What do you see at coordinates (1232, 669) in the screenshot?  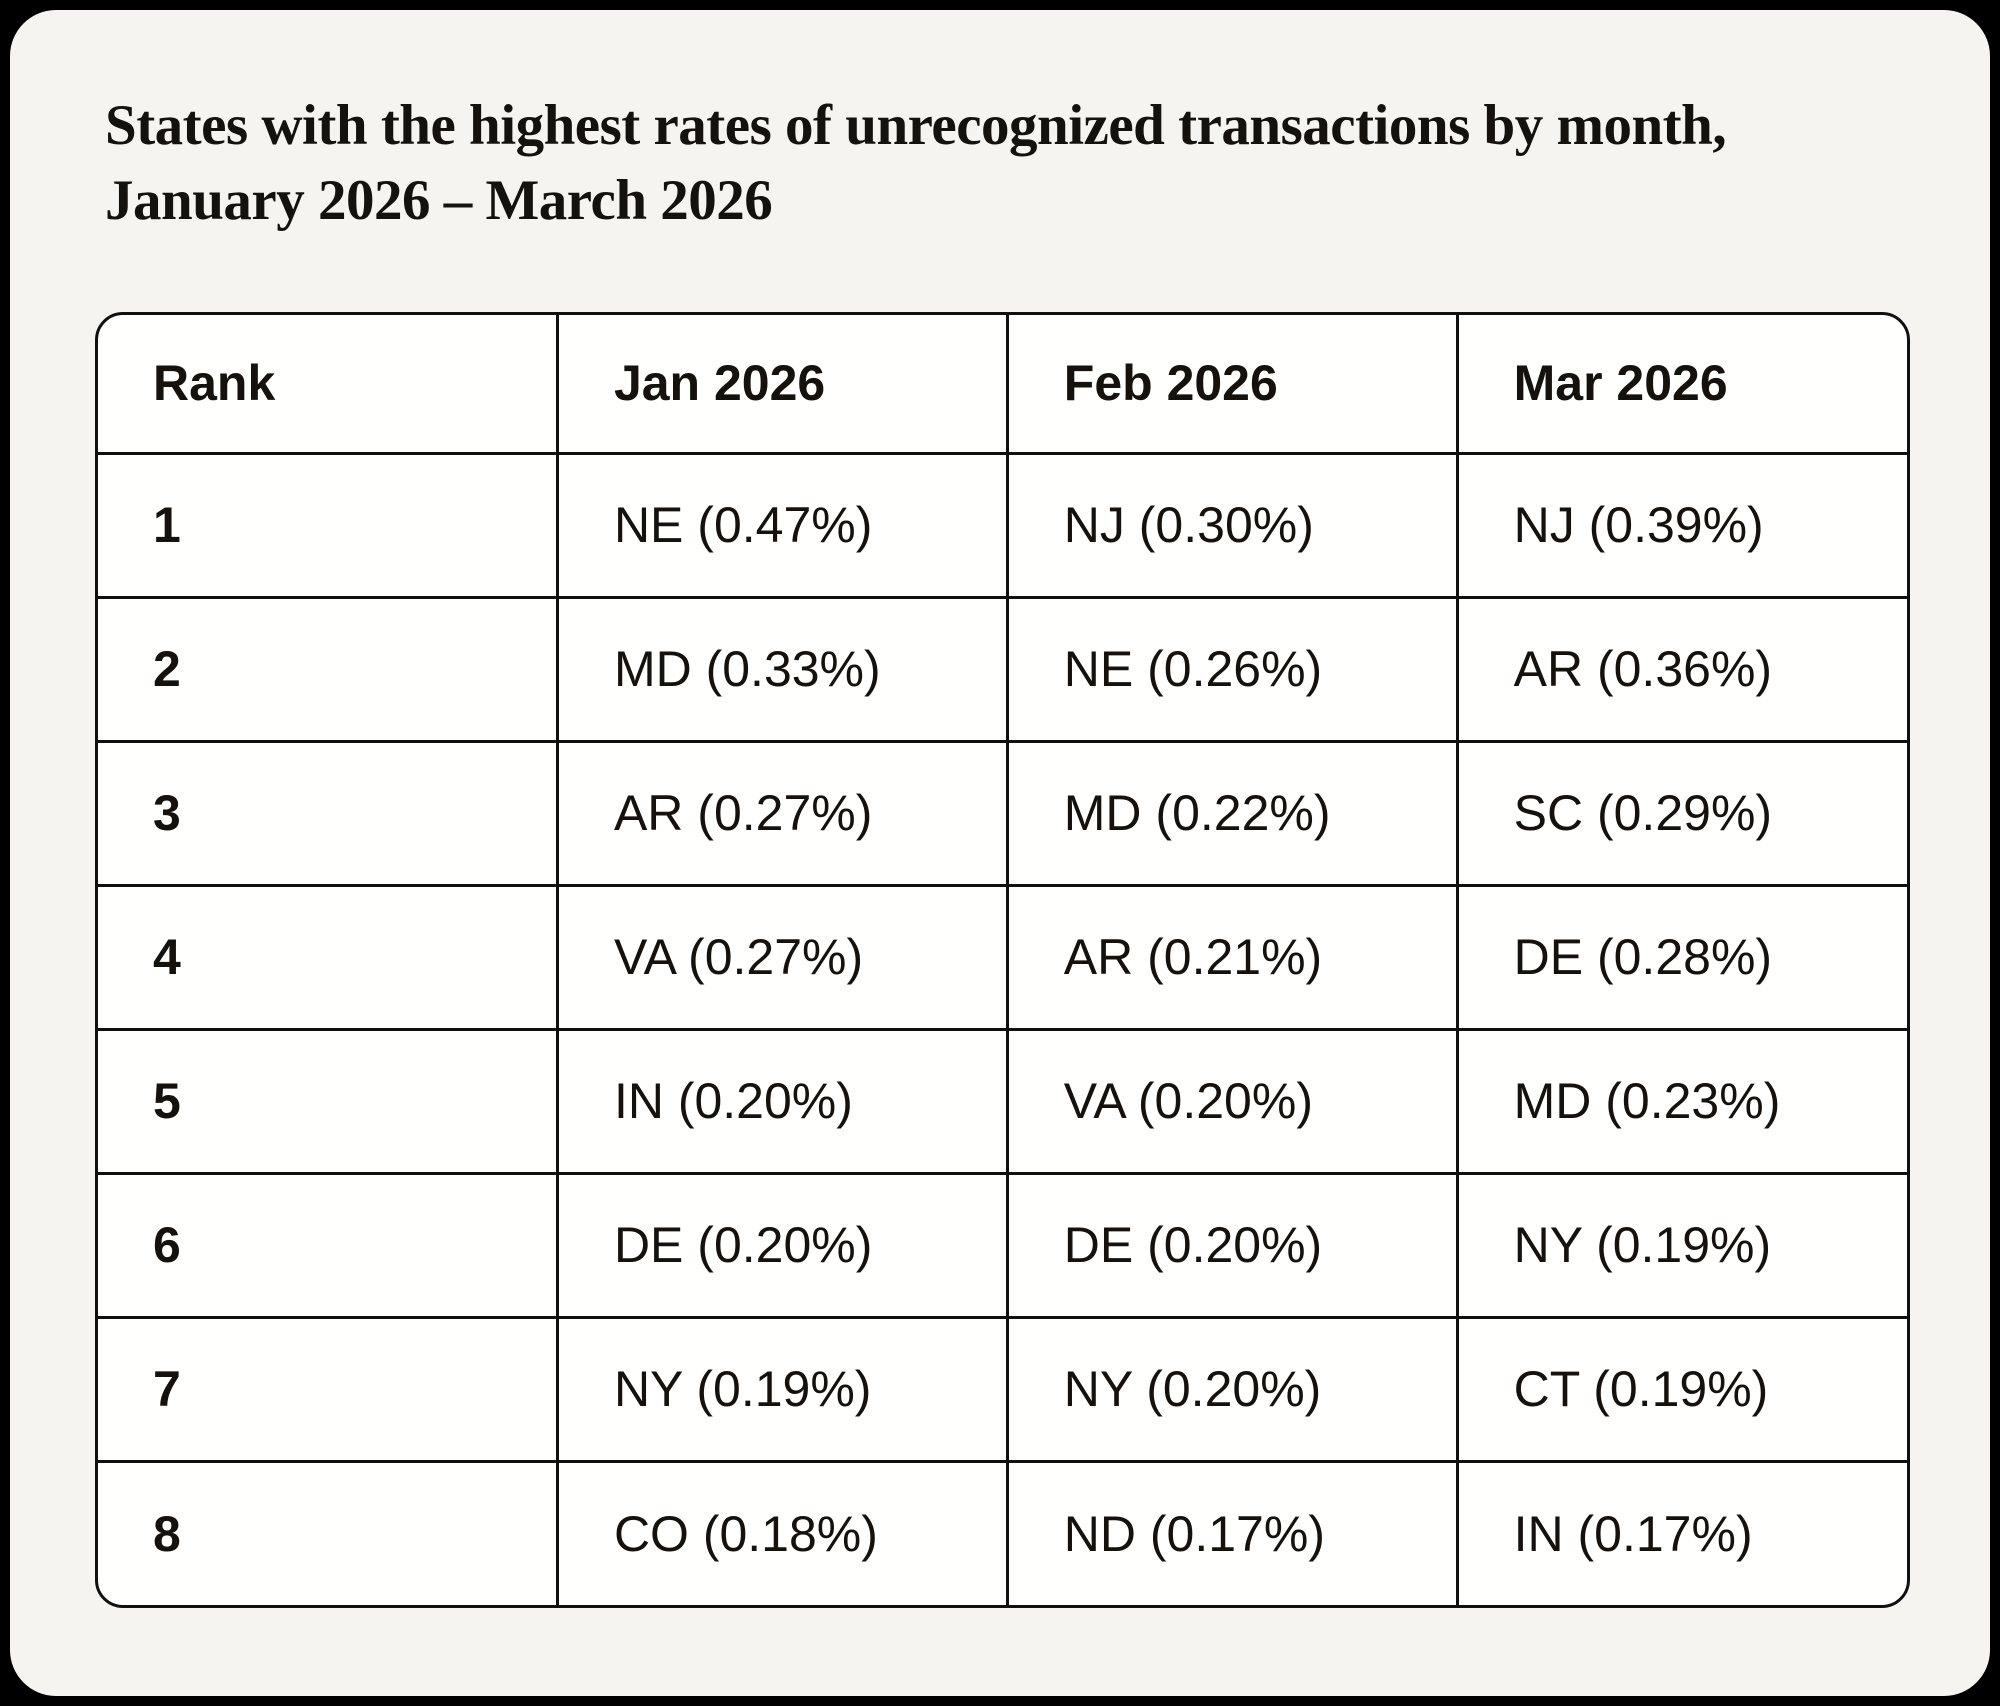 I see `feb-value-cell: NE (0.26%)` at bounding box center [1232, 669].